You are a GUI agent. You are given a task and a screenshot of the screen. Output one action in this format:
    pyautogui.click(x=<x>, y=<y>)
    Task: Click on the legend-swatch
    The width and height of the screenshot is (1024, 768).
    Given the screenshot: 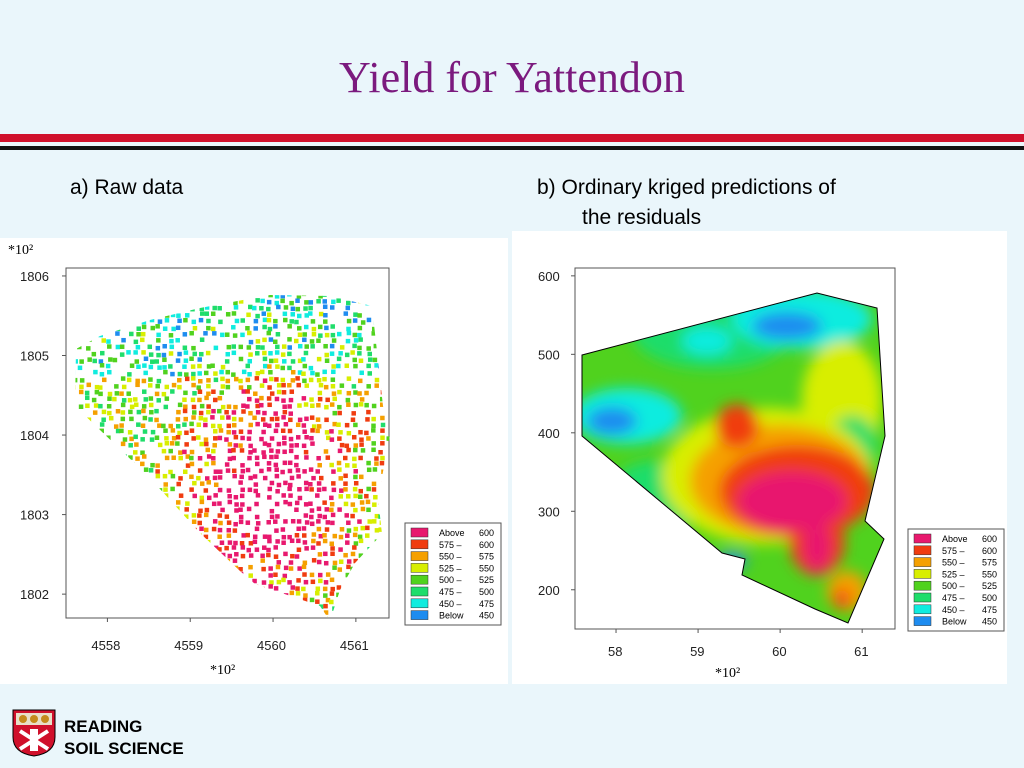 What is the action you would take?
    pyautogui.click(x=419, y=591)
    